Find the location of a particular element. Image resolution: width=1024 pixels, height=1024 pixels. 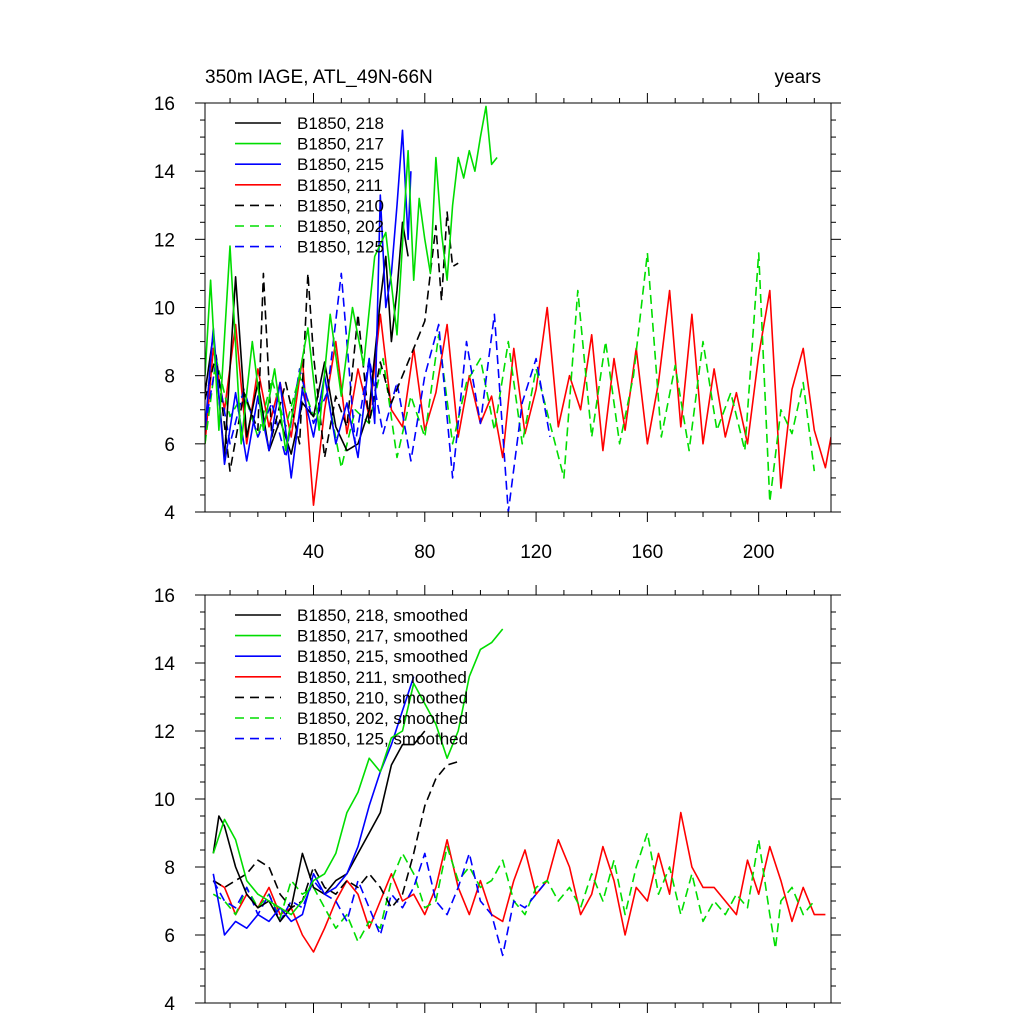

chart-title: 350m IAGE, ATL_49N-66N is located at coordinates (319, 77).